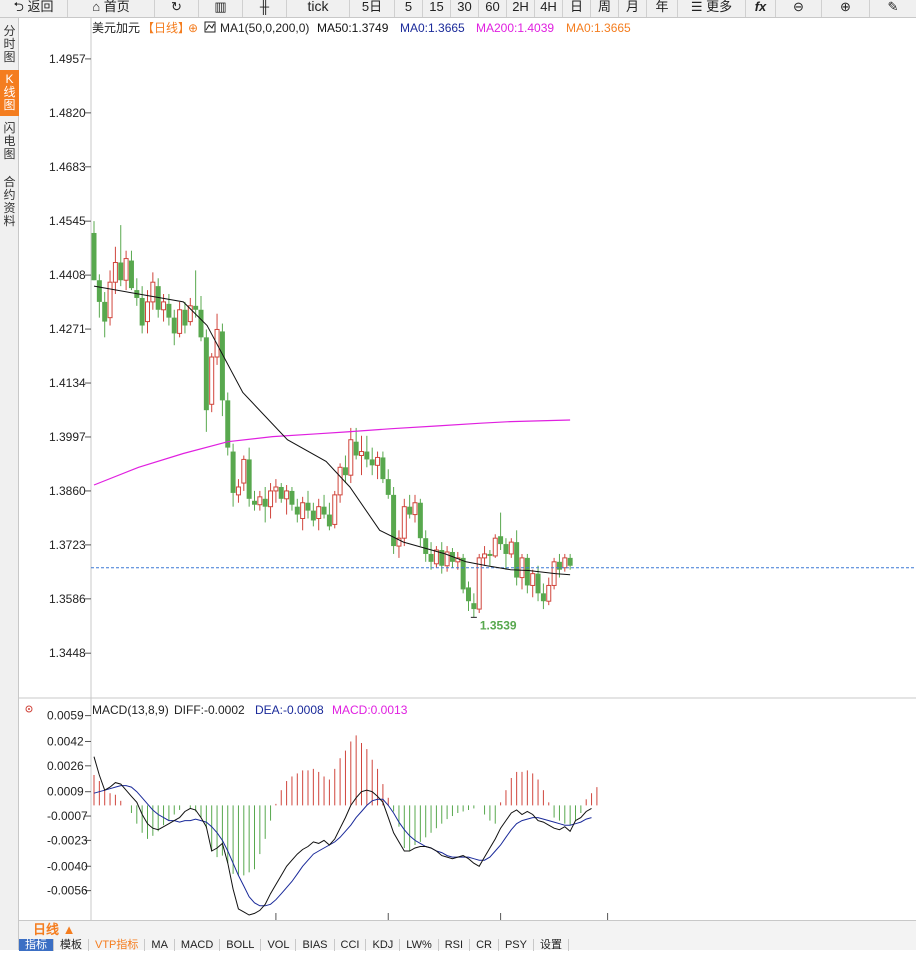 The width and height of the screenshot is (916, 953). Describe the element at coordinates (65, 716) in the screenshot. I see `macd-tick-label: 0.0059` at that location.